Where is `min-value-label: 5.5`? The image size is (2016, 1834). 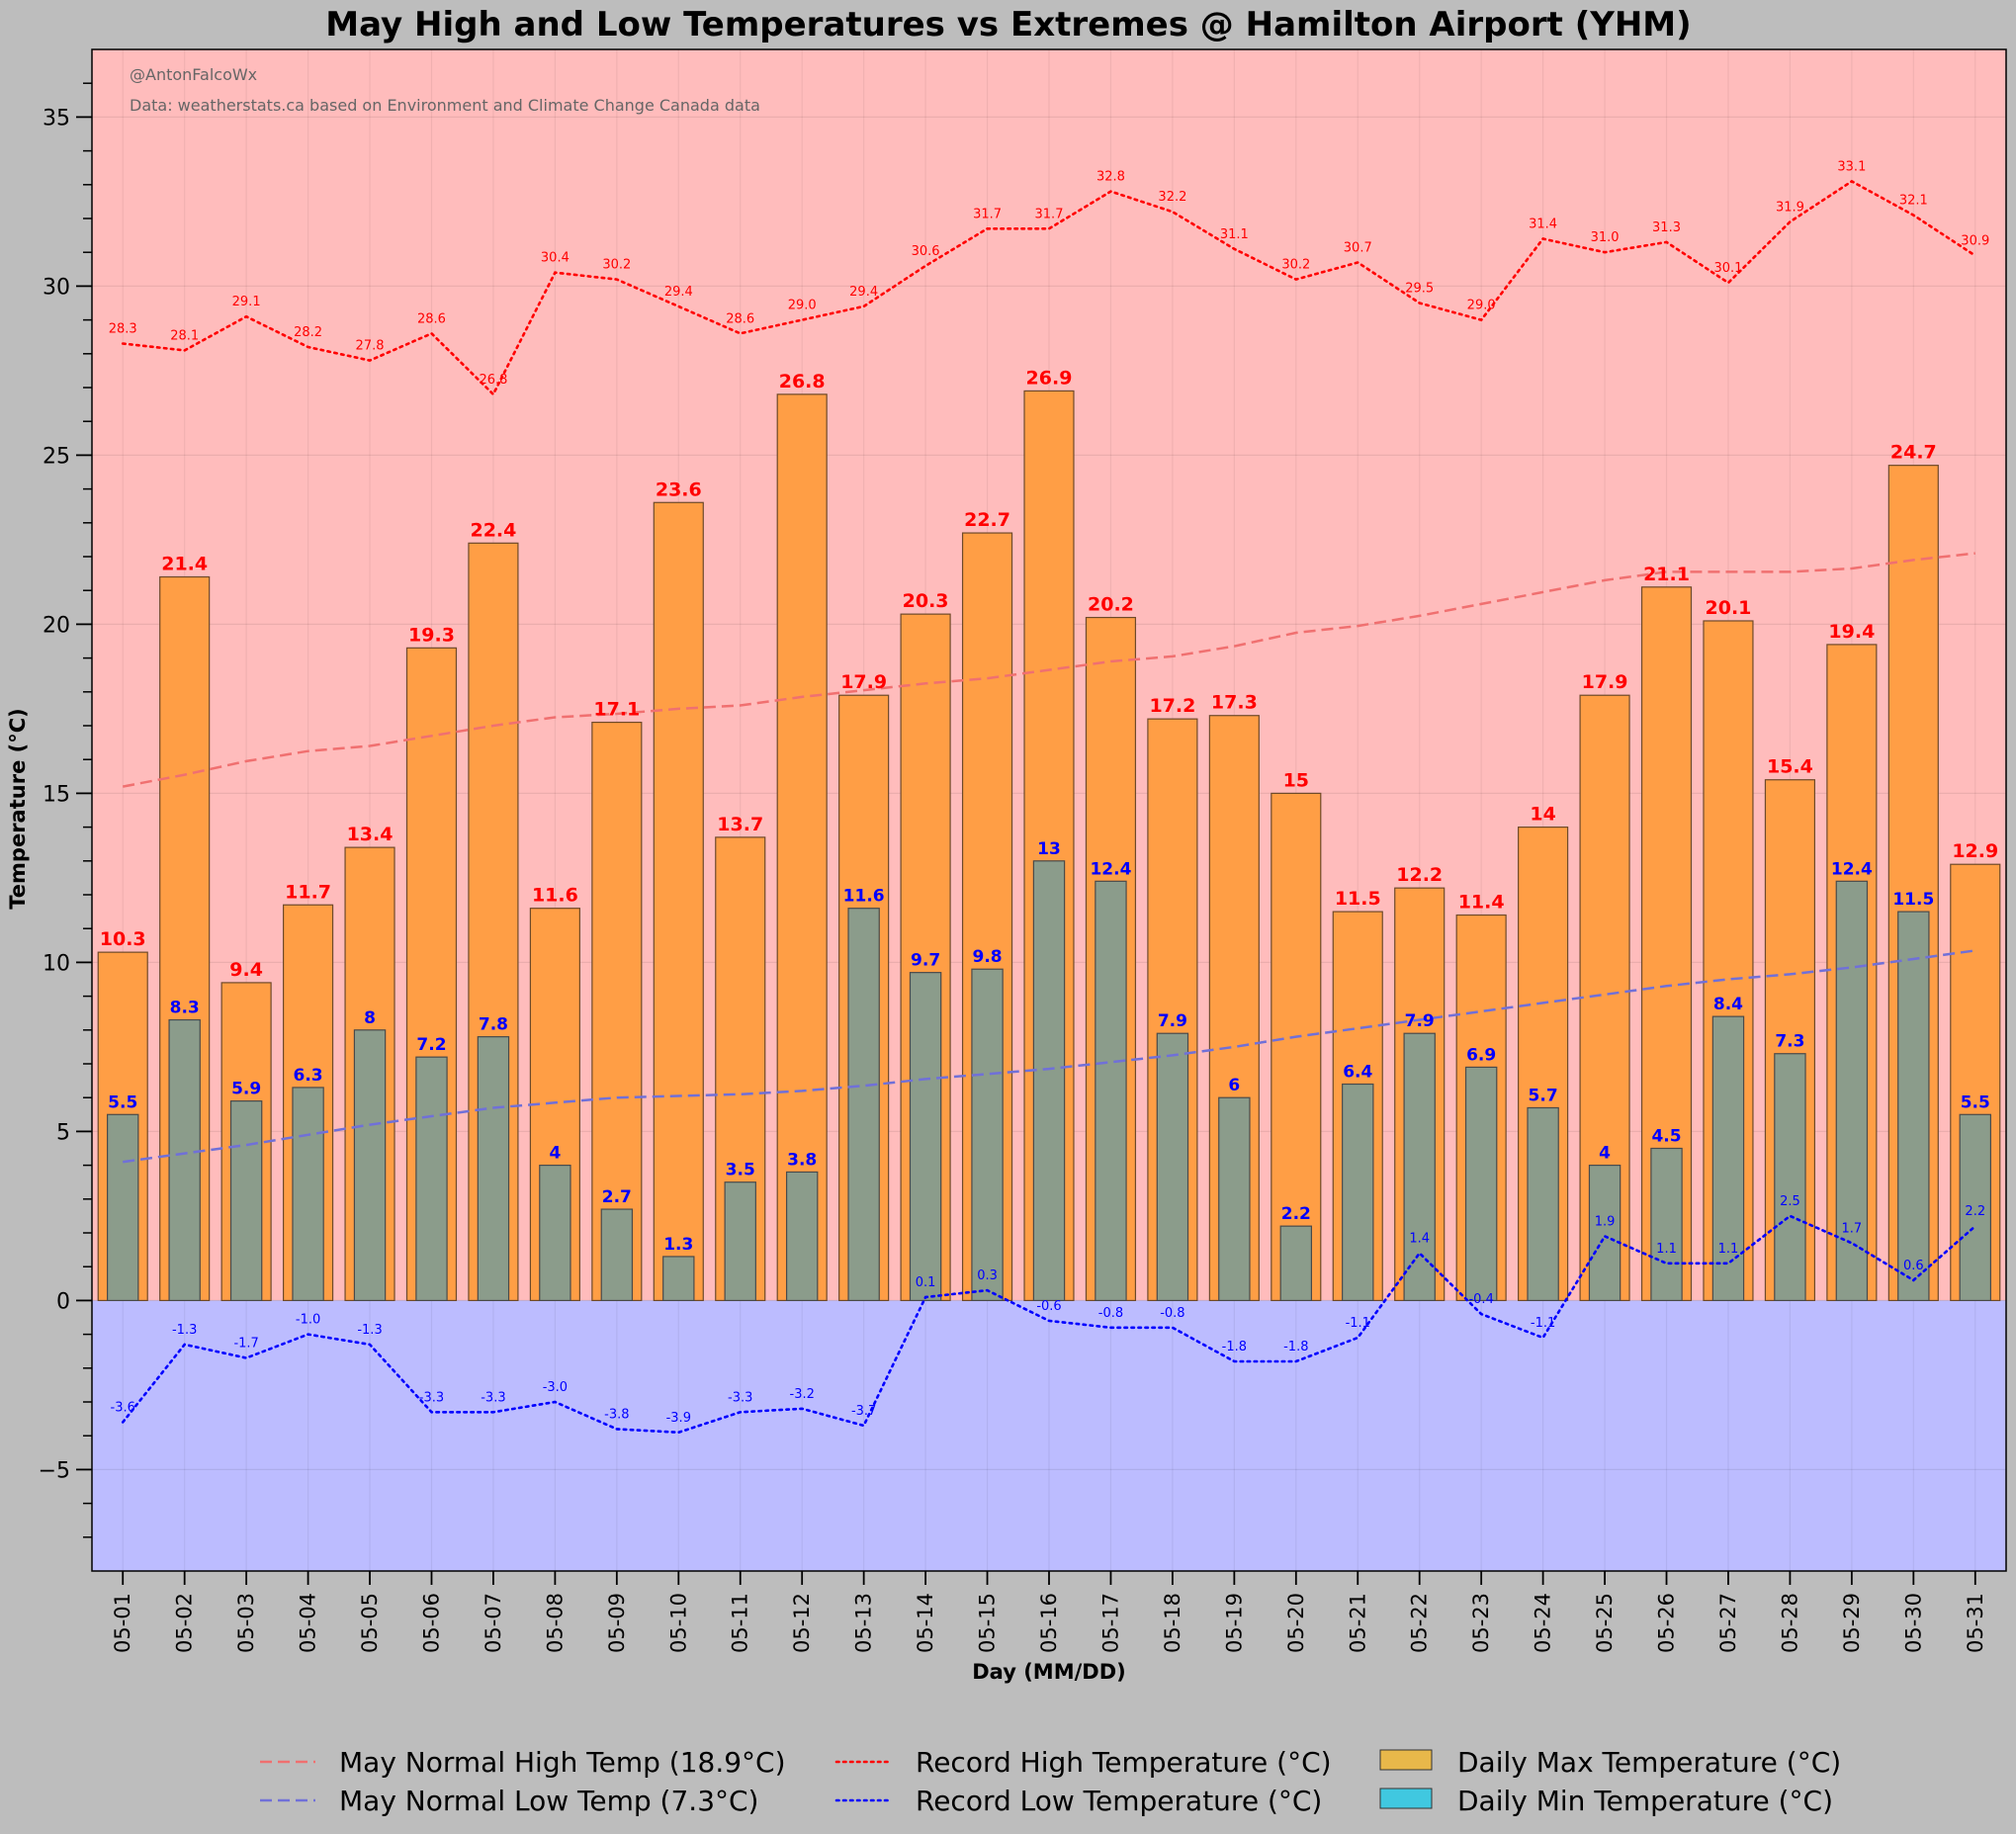
min-value-label: 5.5 is located at coordinates (123, 1102).